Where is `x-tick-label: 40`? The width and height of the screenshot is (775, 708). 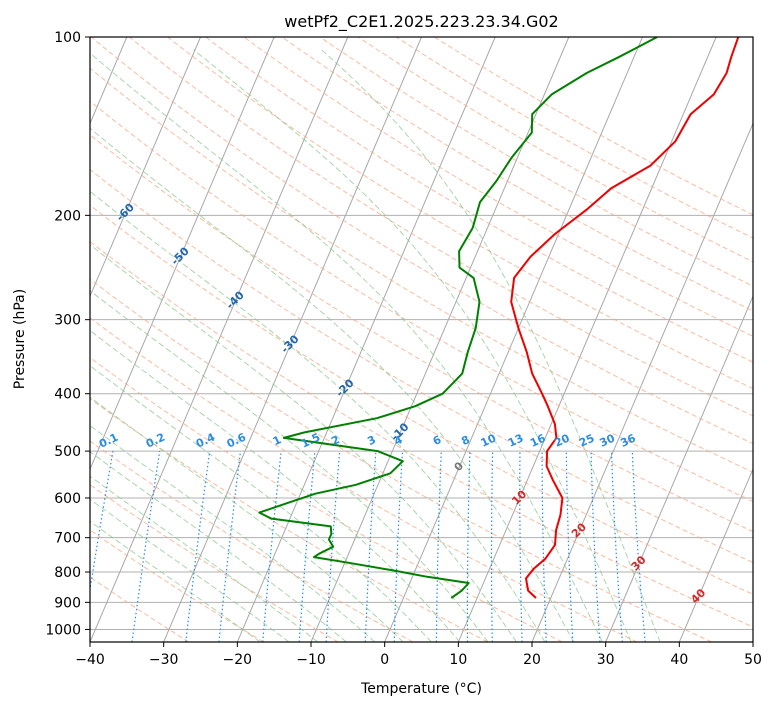
x-tick-label: 40 is located at coordinates (679, 660).